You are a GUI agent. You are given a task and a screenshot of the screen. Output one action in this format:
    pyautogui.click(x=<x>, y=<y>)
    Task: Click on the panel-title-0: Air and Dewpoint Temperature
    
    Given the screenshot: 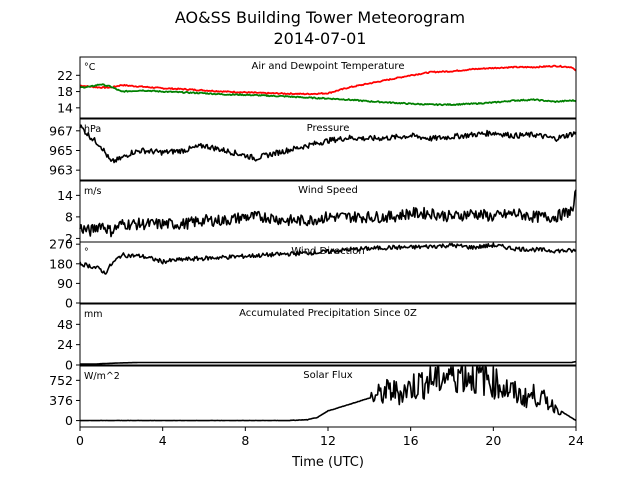 What is the action you would take?
    pyautogui.click(x=328, y=66)
    